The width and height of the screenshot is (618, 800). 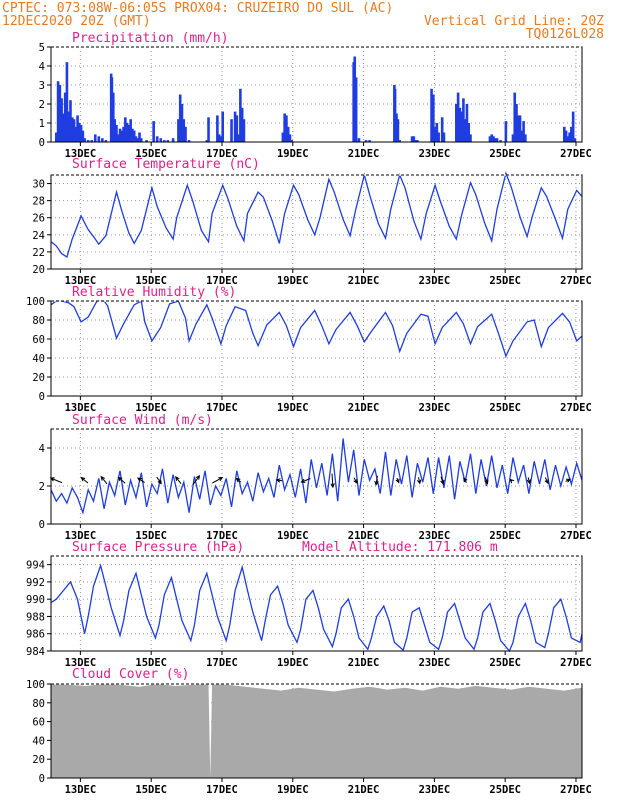 I want to click on y-tick-label: 20, so click(x=38, y=270).